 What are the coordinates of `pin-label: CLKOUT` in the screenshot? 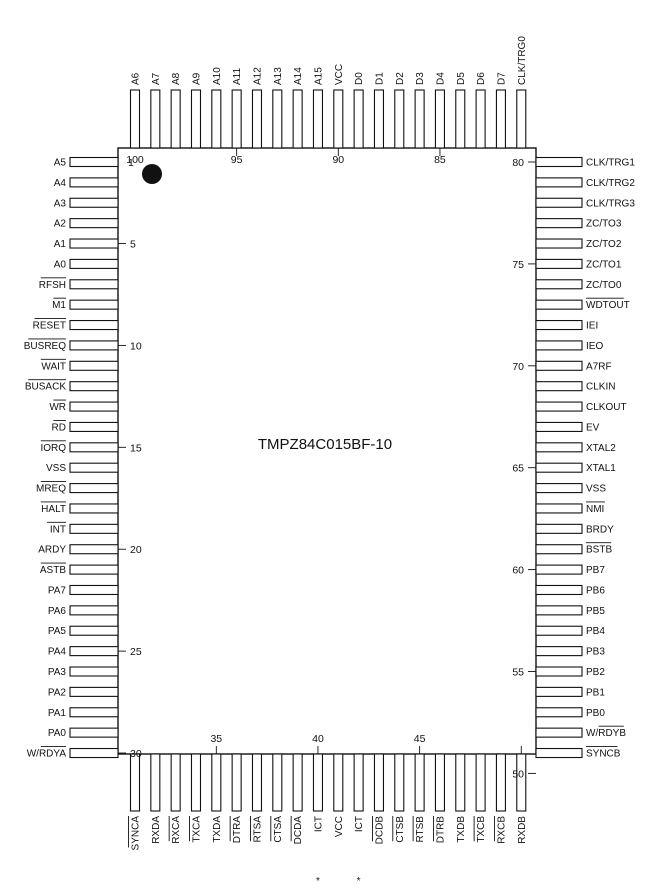 It's located at (606, 407).